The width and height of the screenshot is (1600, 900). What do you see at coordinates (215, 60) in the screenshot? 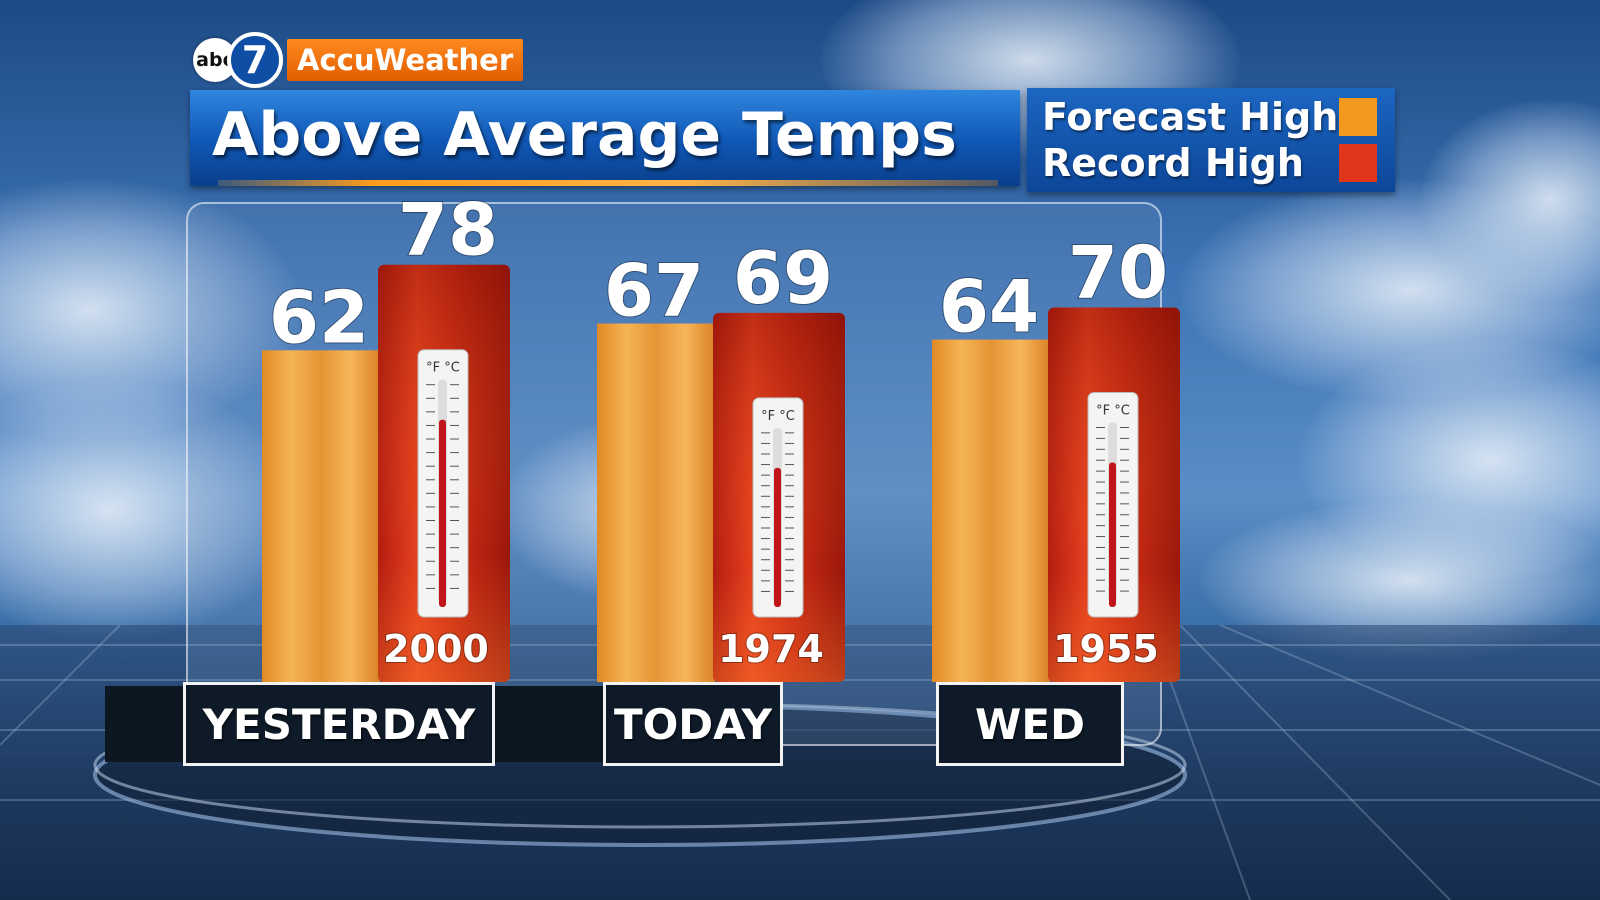
I see `abc-logo: abc` at bounding box center [215, 60].